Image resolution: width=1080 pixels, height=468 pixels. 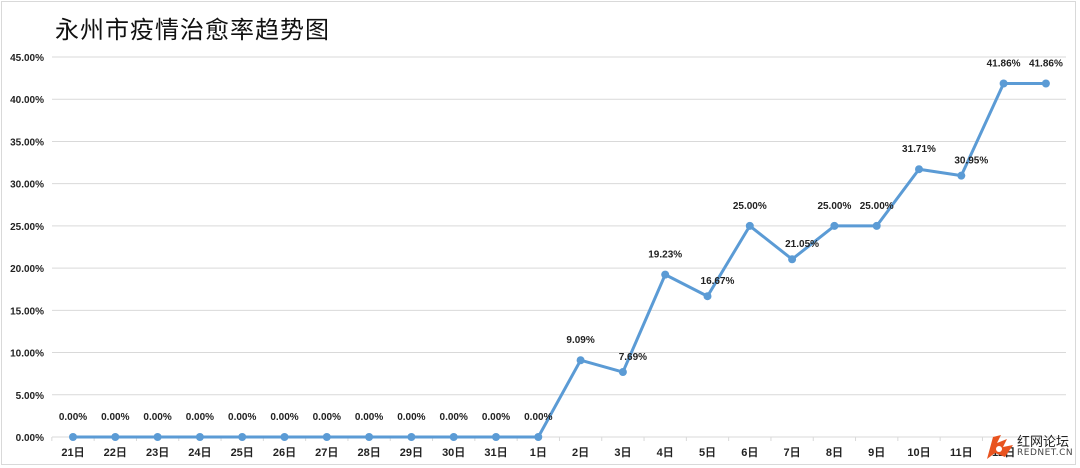 I want to click on chart-title: 永州市疫情治愈率趋势图, so click(x=192, y=30).